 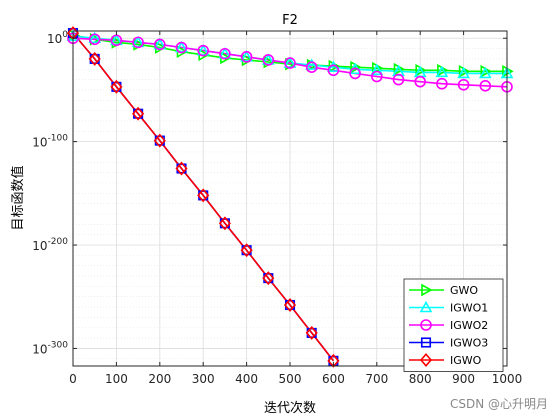 I want to click on x-tick-label: 1000, so click(x=507, y=379).